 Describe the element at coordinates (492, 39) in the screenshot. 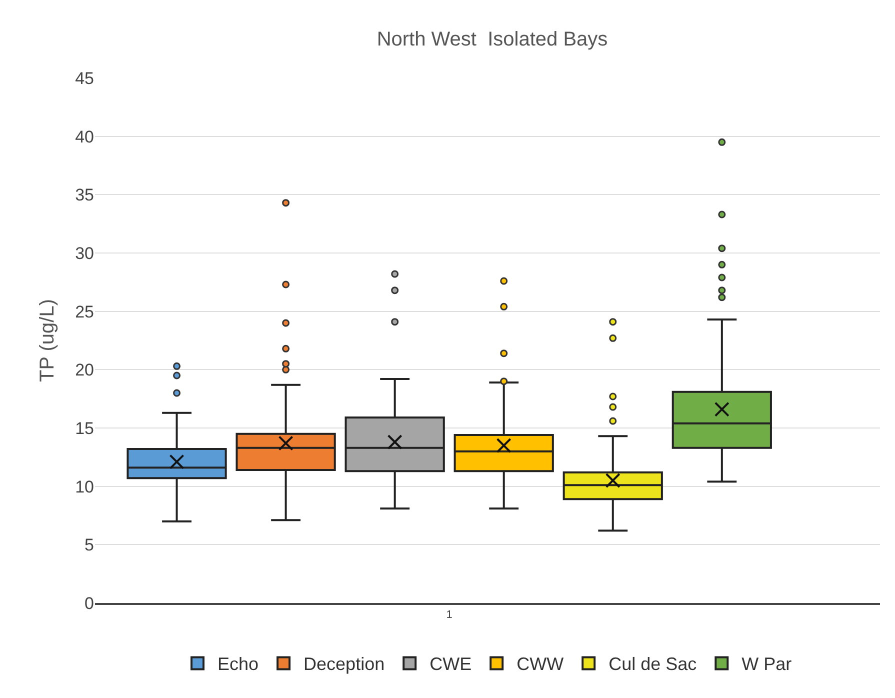

I see `chart-title: North West Isolated Bays` at that location.